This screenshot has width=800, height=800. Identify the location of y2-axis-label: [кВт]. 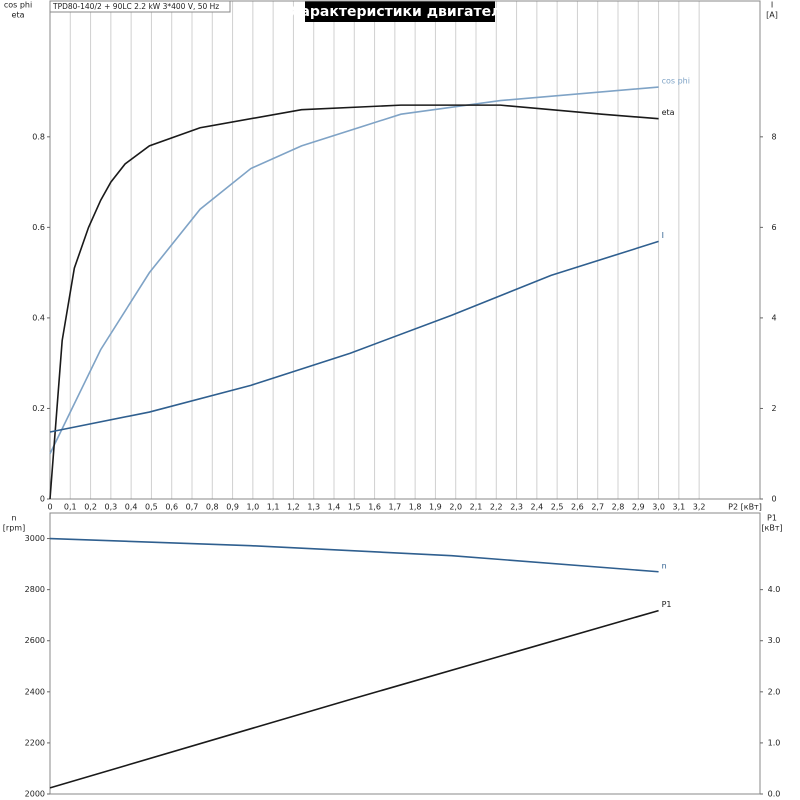
(771, 528).